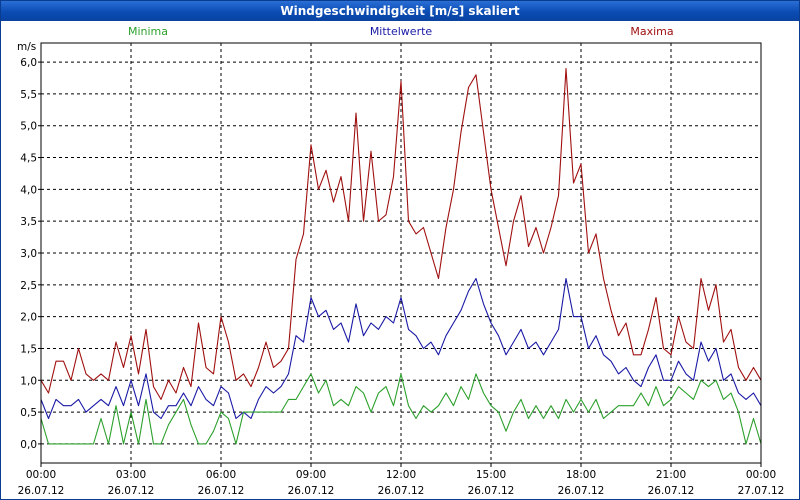 Image resolution: width=800 pixels, height=500 pixels. What do you see at coordinates (491, 475) in the screenshot?
I see `x-tick-time-label: 15:00` at bounding box center [491, 475].